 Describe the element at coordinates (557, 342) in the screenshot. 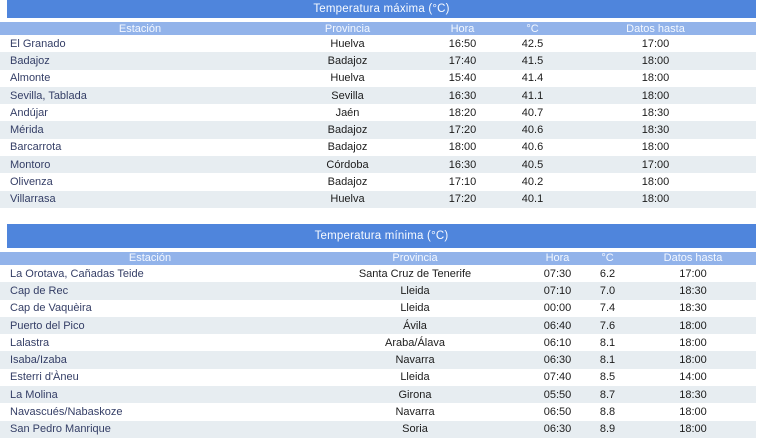

I see `hour-cell: 06:10` at that location.